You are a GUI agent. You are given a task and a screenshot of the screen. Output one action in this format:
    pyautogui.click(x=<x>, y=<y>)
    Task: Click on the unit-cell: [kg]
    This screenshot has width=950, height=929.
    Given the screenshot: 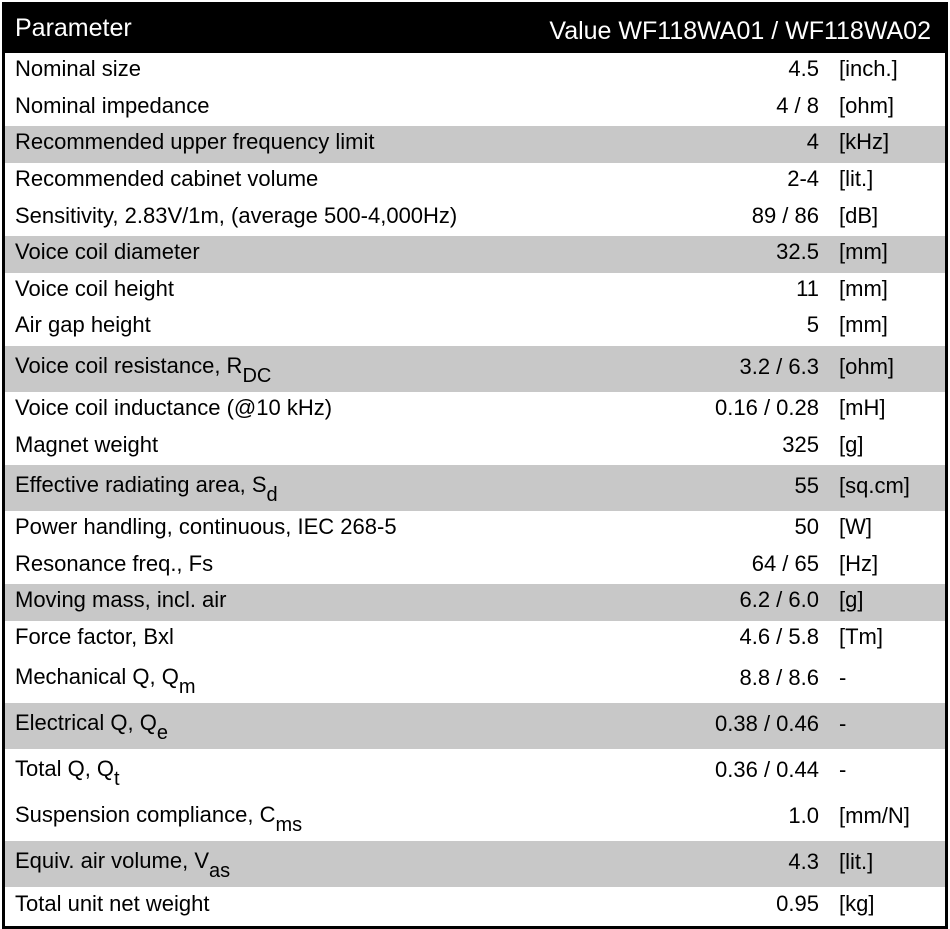 What is the action you would take?
    pyautogui.click(x=857, y=903)
    